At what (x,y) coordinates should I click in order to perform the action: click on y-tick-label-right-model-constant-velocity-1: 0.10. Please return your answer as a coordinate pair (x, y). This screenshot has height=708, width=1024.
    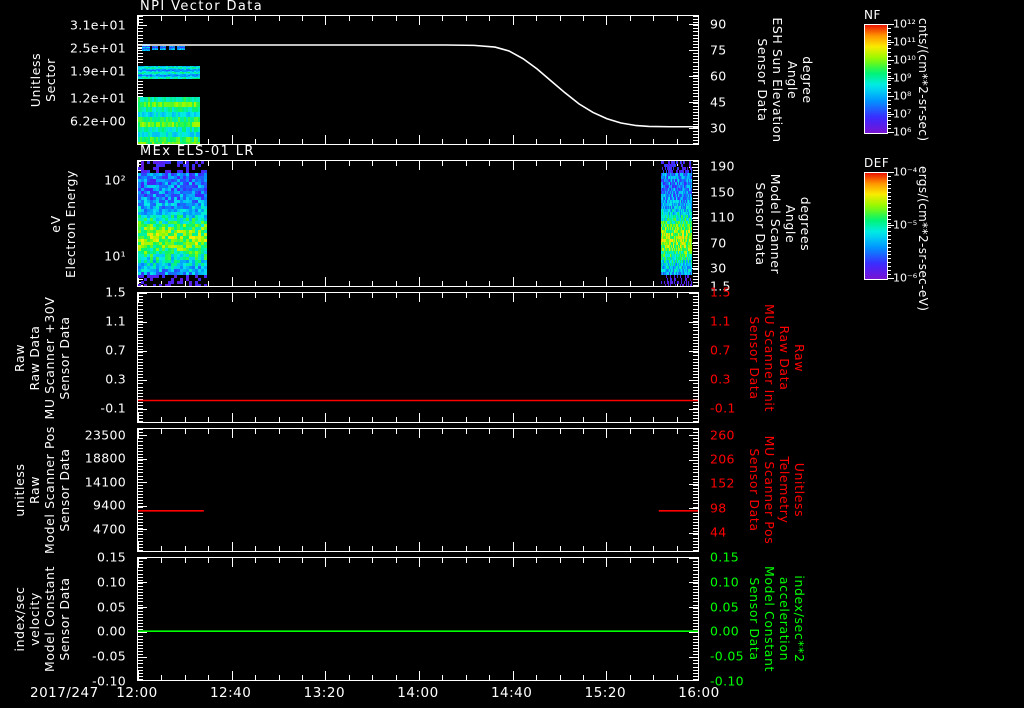
    Looking at the image, I should click on (725, 582).